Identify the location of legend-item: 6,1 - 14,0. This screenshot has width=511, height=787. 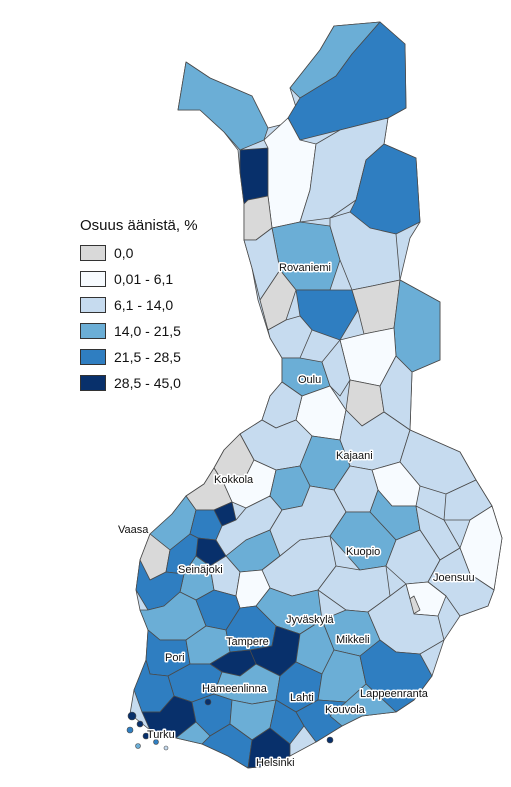
(139, 305).